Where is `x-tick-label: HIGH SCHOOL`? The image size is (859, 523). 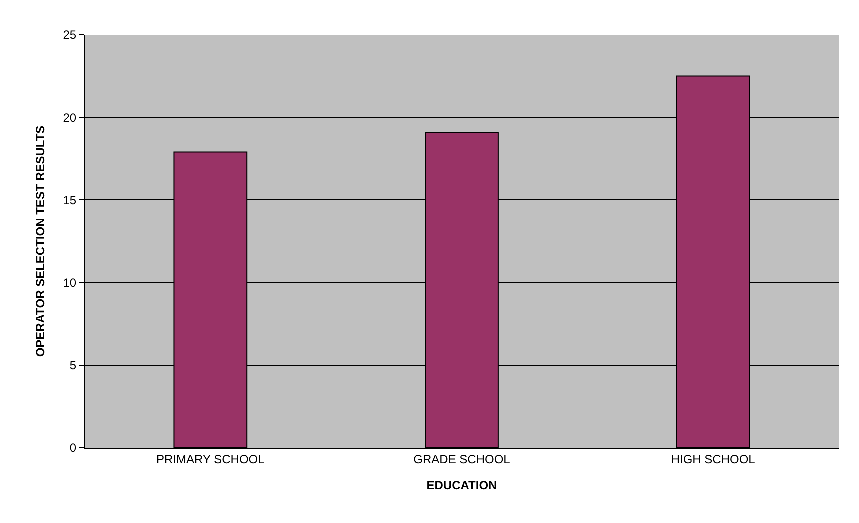
x-tick-label: HIGH SCHOOL is located at coordinates (713, 459).